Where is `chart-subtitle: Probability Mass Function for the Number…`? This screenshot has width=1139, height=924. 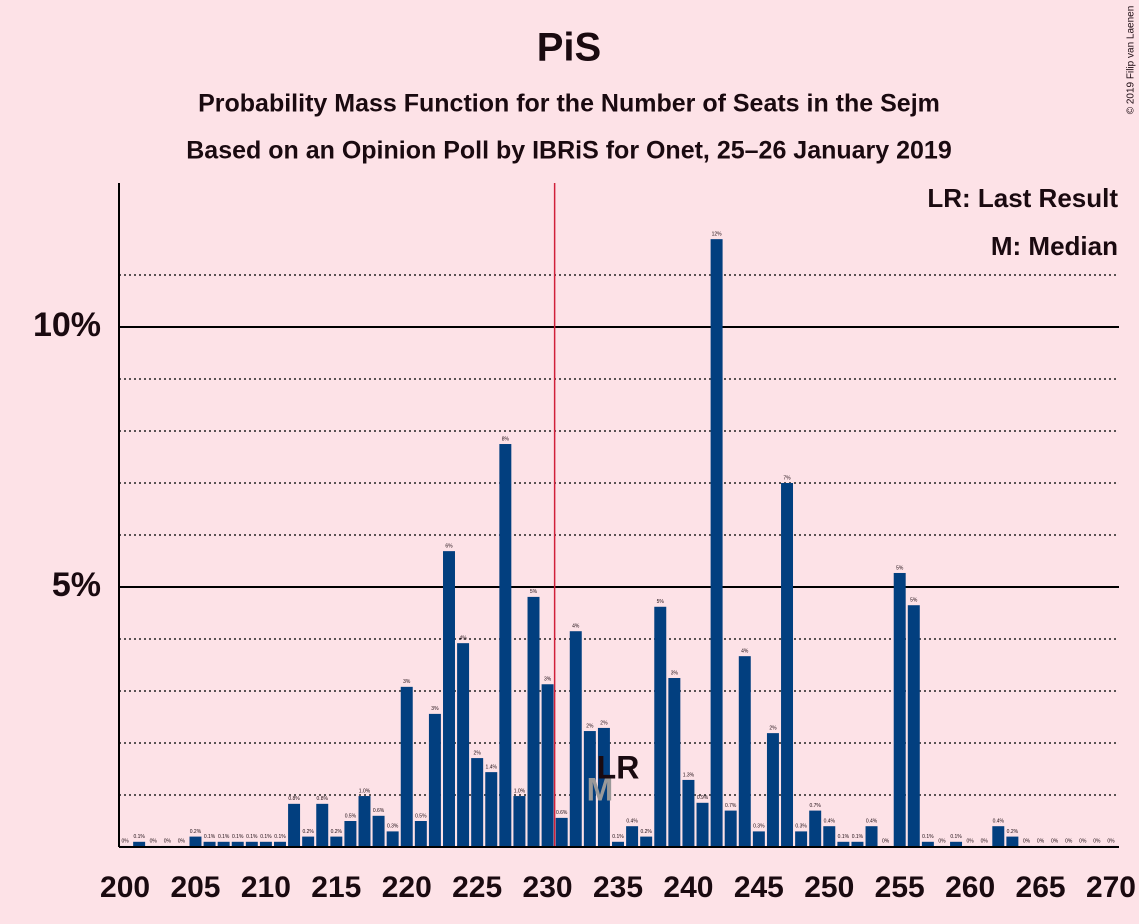 chart-subtitle: Probability Mass Function for the Number… is located at coordinates (569, 104).